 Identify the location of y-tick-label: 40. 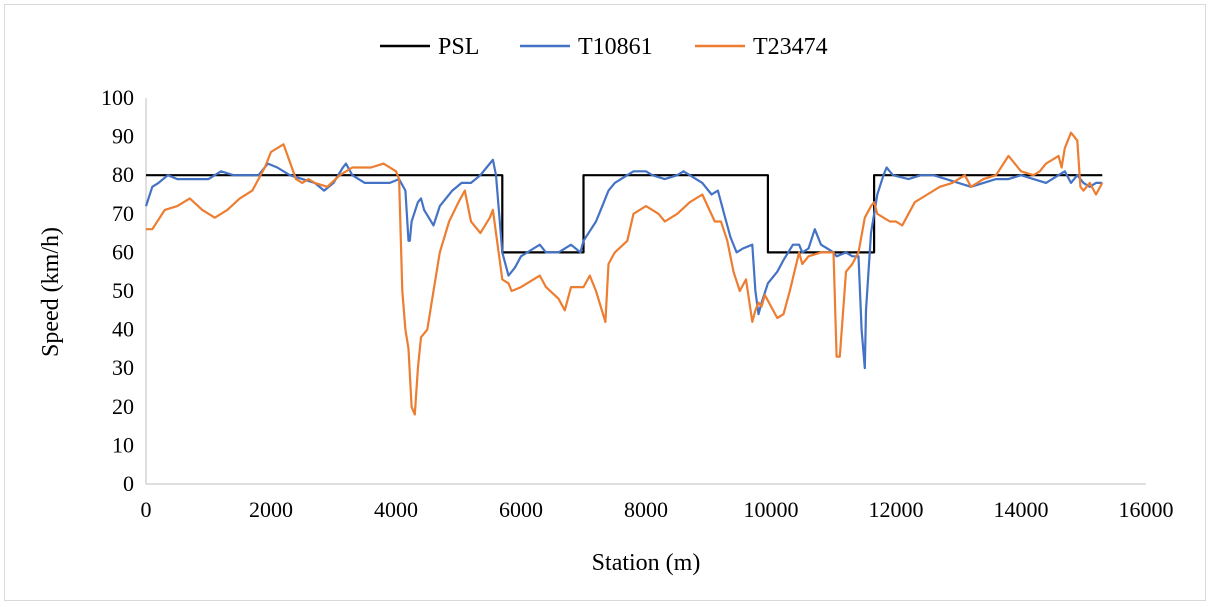
(123, 329).